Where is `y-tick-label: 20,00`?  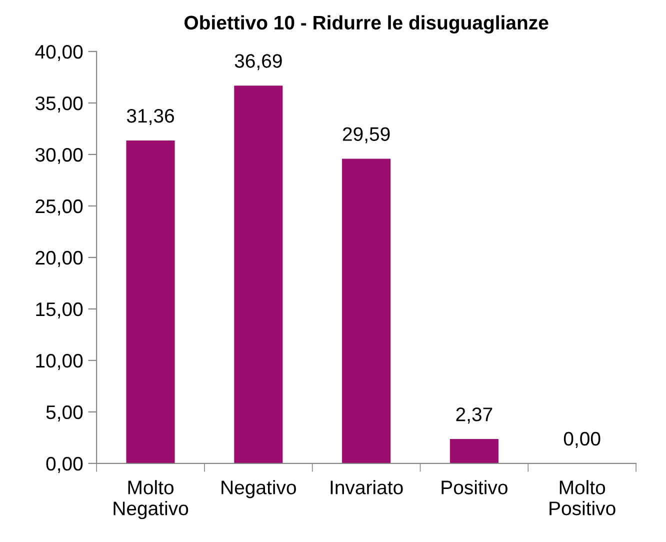
y-tick-label: 20,00 is located at coordinates (59, 258).